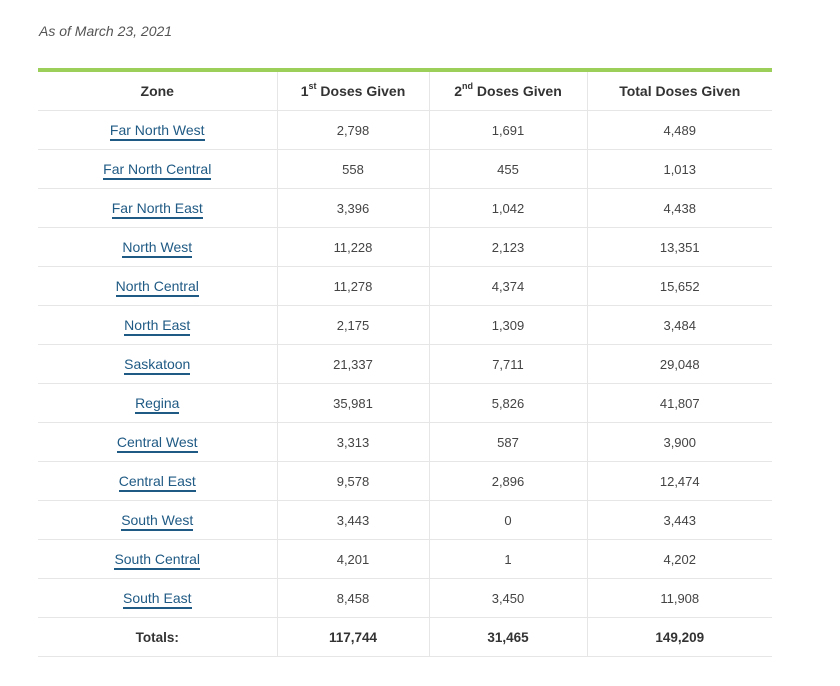 The width and height of the screenshot is (840, 686). What do you see at coordinates (312, 86) in the screenshot?
I see `header-first-doses-ordinal: st` at bounding box center [312, 86].